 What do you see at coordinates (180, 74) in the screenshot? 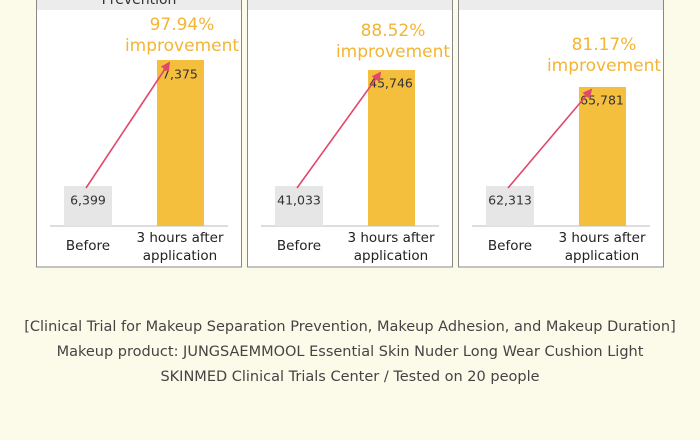
I see `after-value: 7,375` at bounding box center [180, 74].